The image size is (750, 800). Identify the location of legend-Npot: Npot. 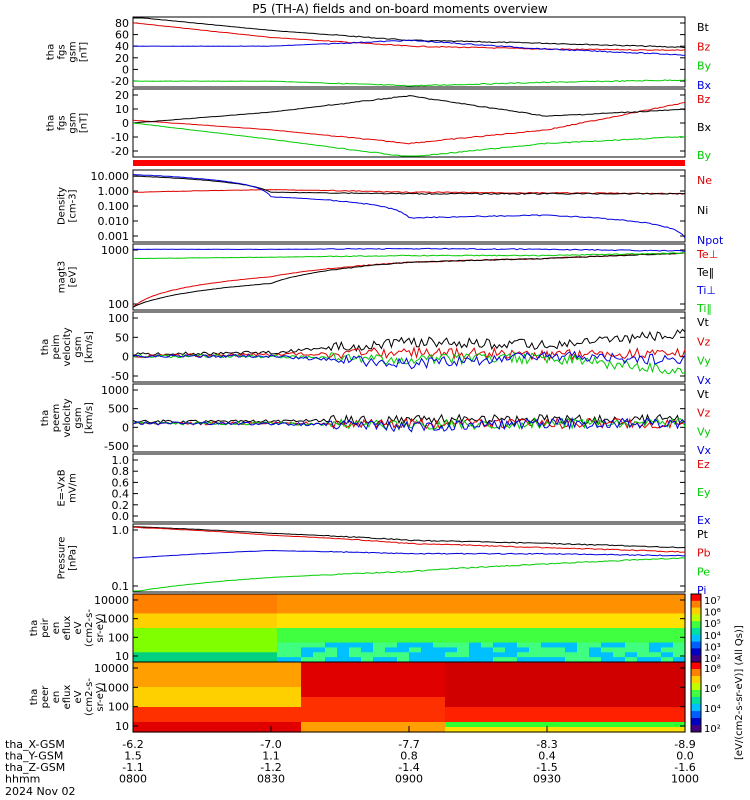
(710, 240).